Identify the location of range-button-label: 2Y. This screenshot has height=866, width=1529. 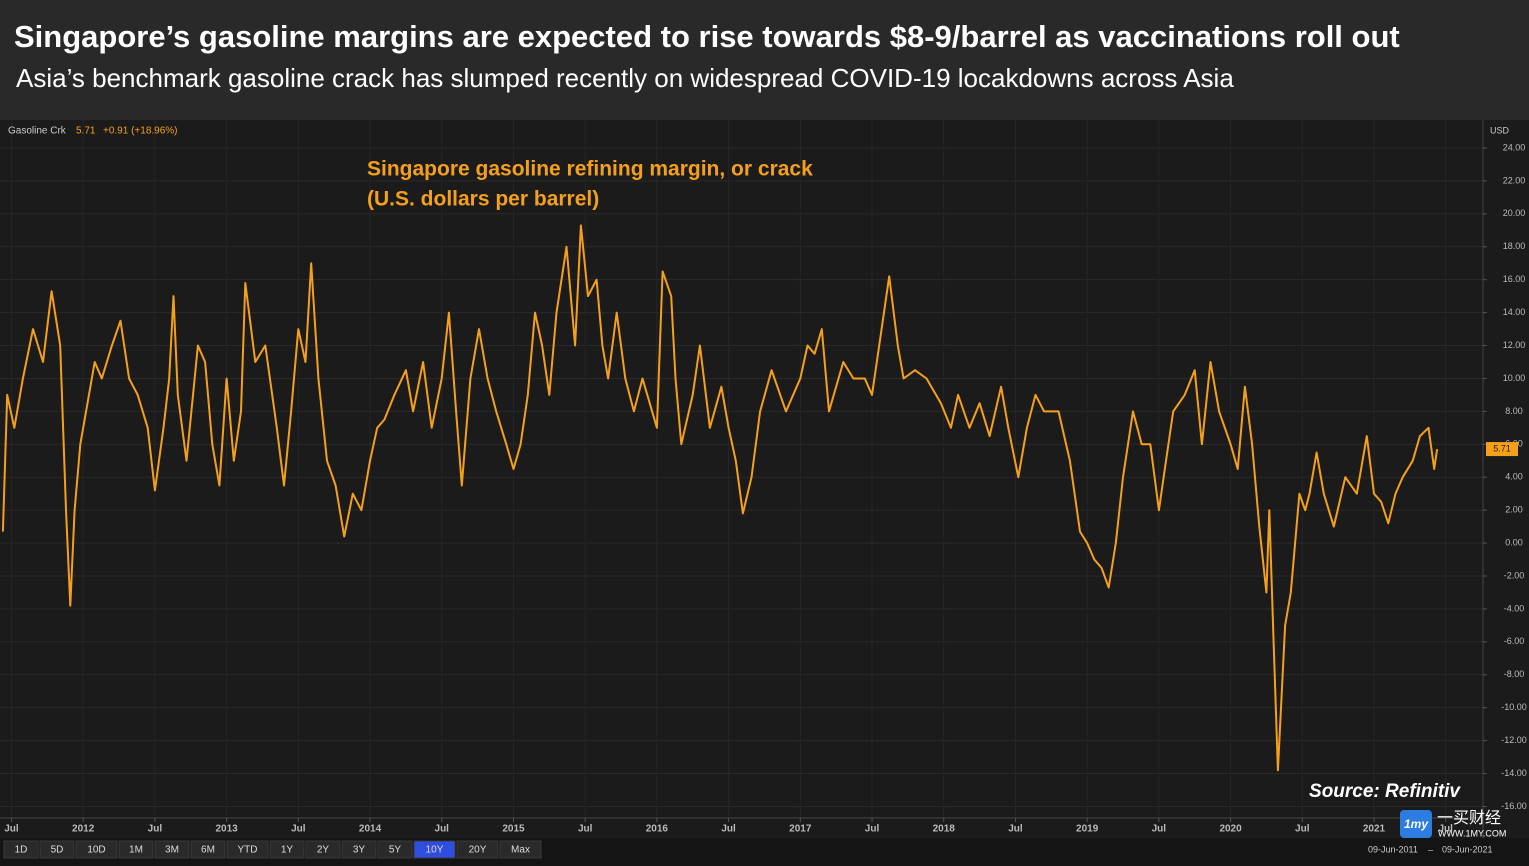
(323, 850).